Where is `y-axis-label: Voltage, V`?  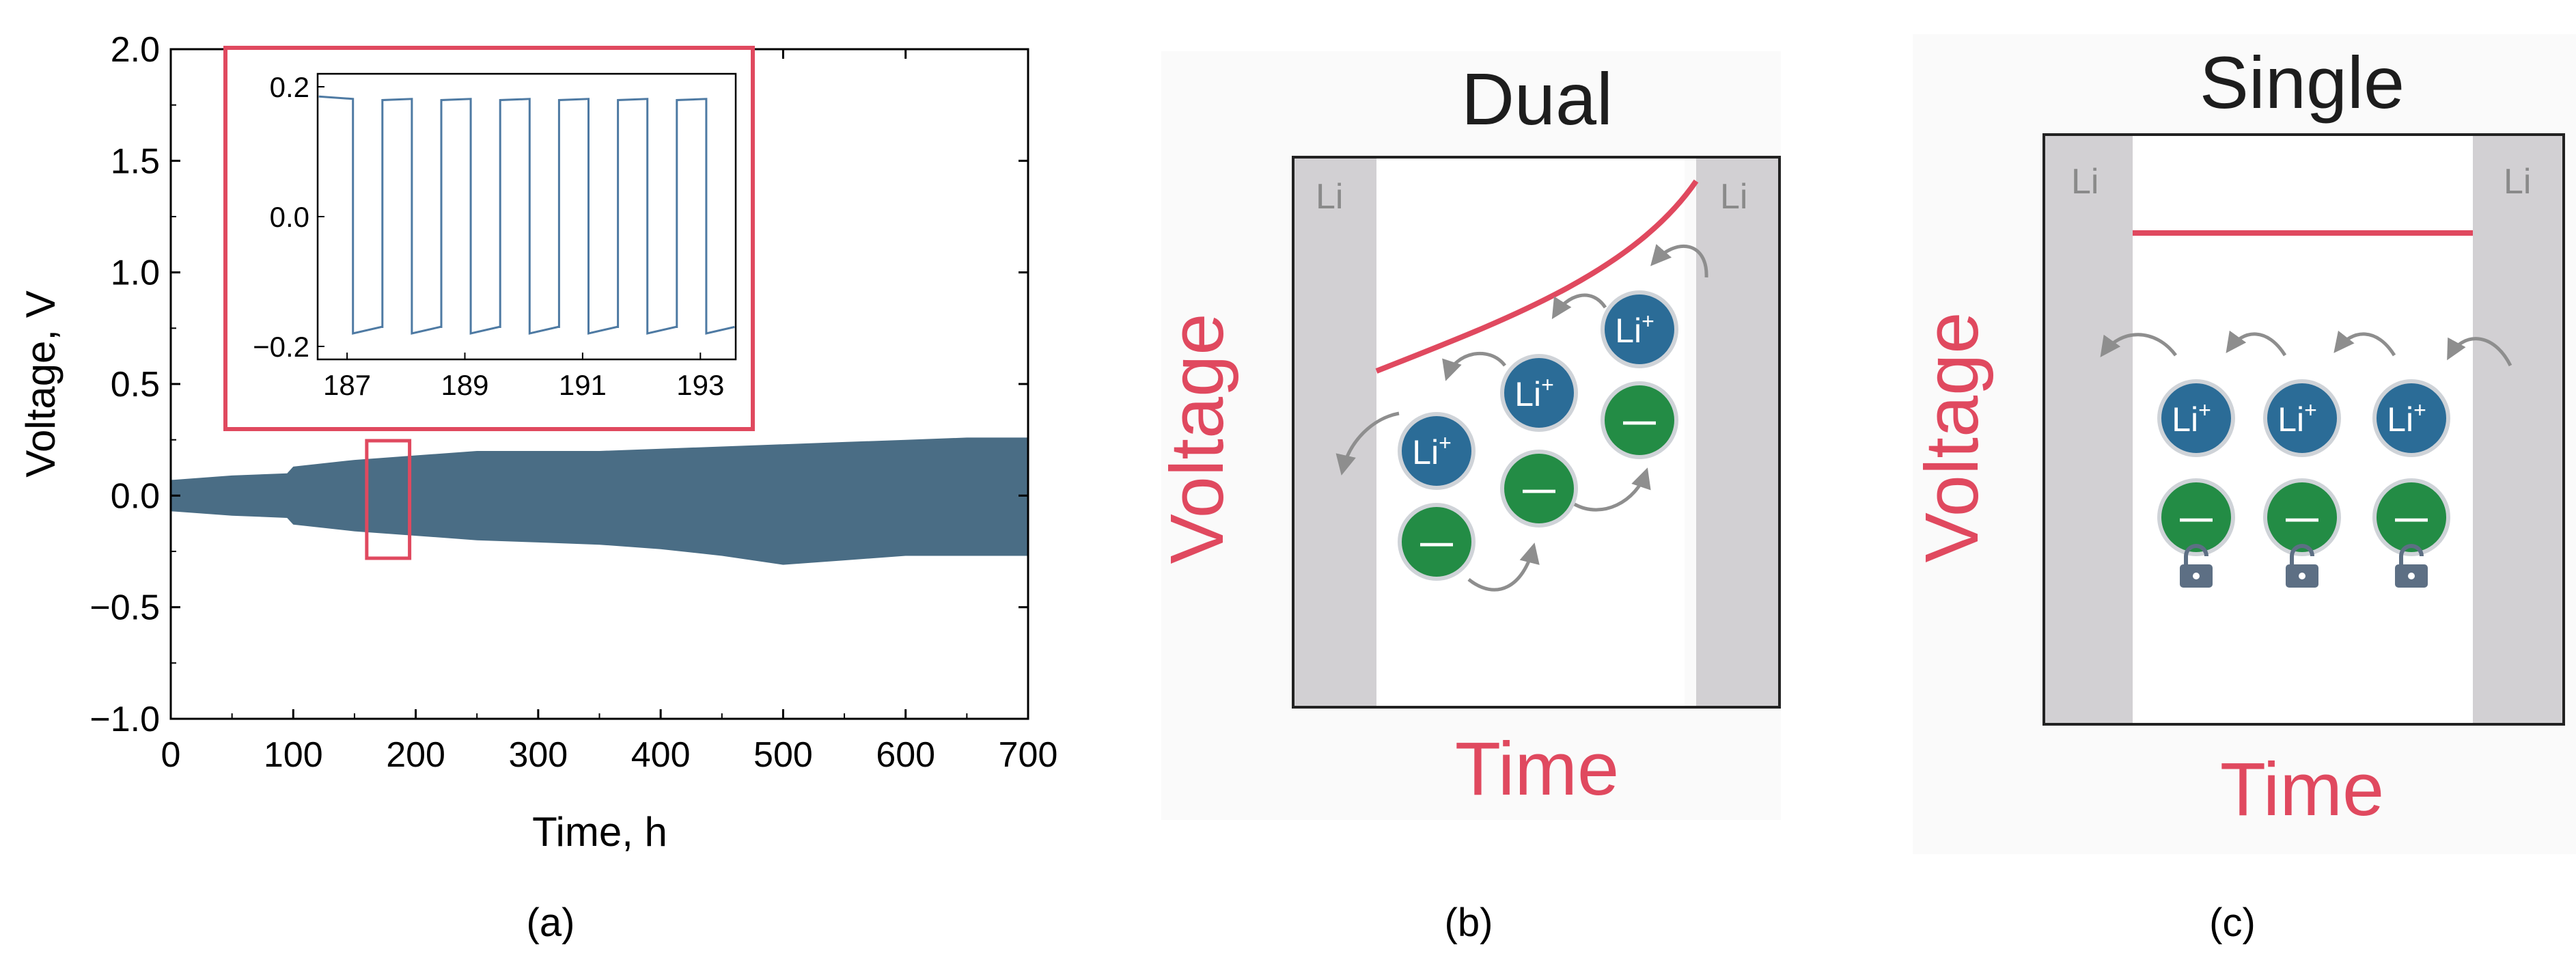 y-axis-label: Voltage, V is located at coordinates (41, 384).